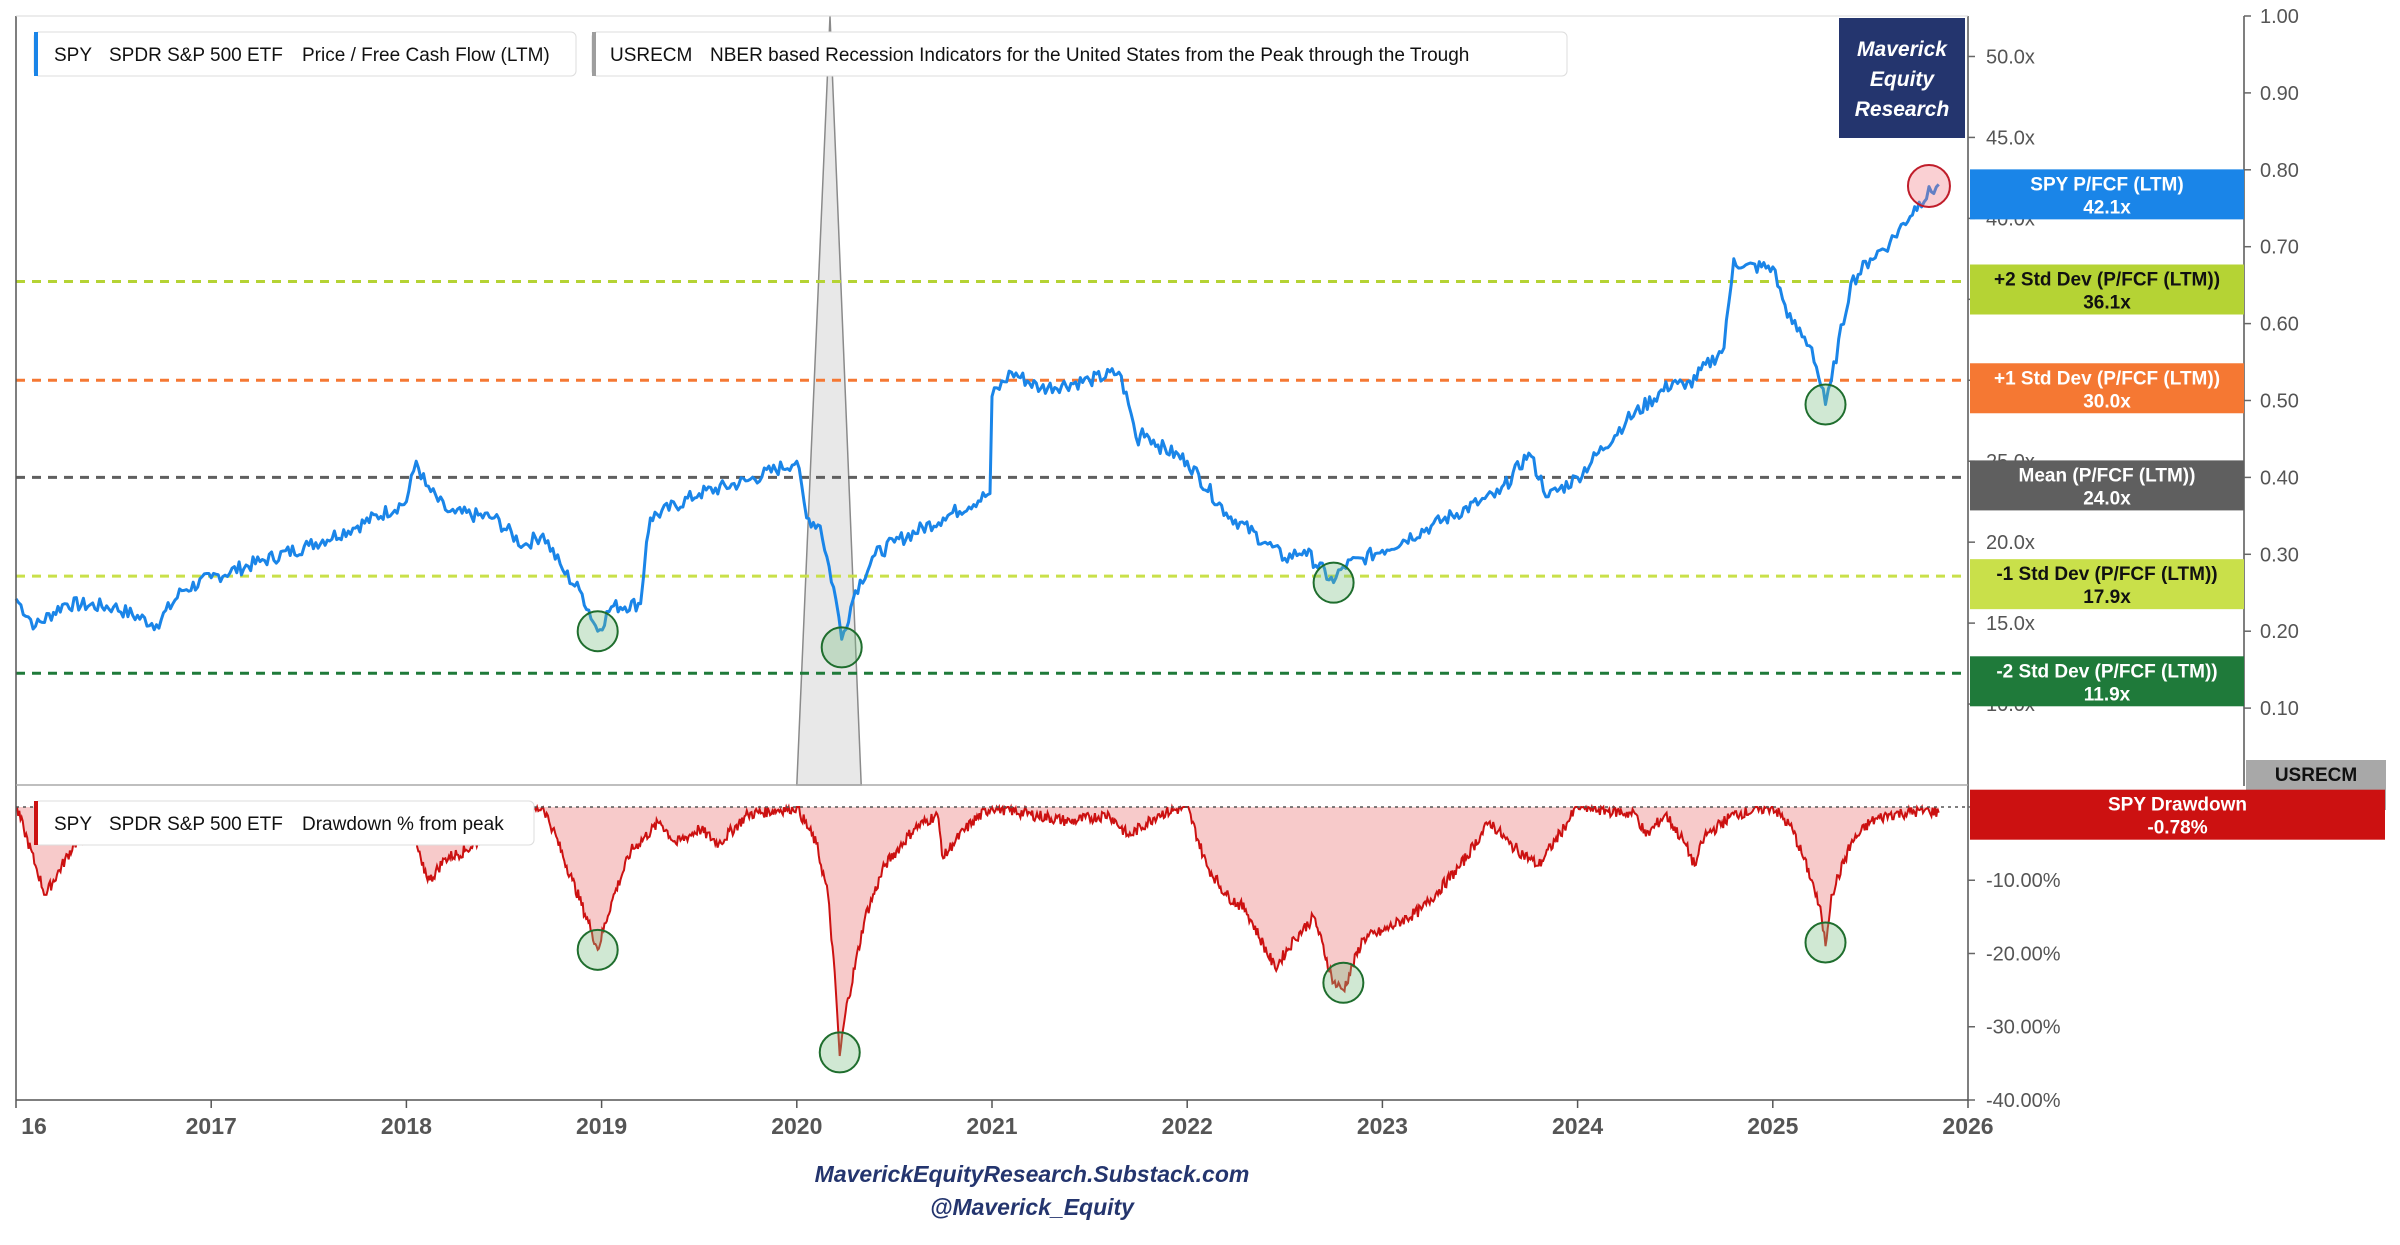  What do you see at coordinates (601, 1126) in the screenshot?
I see `x-tick-label: 2019` at bounding box center [601, 1126].